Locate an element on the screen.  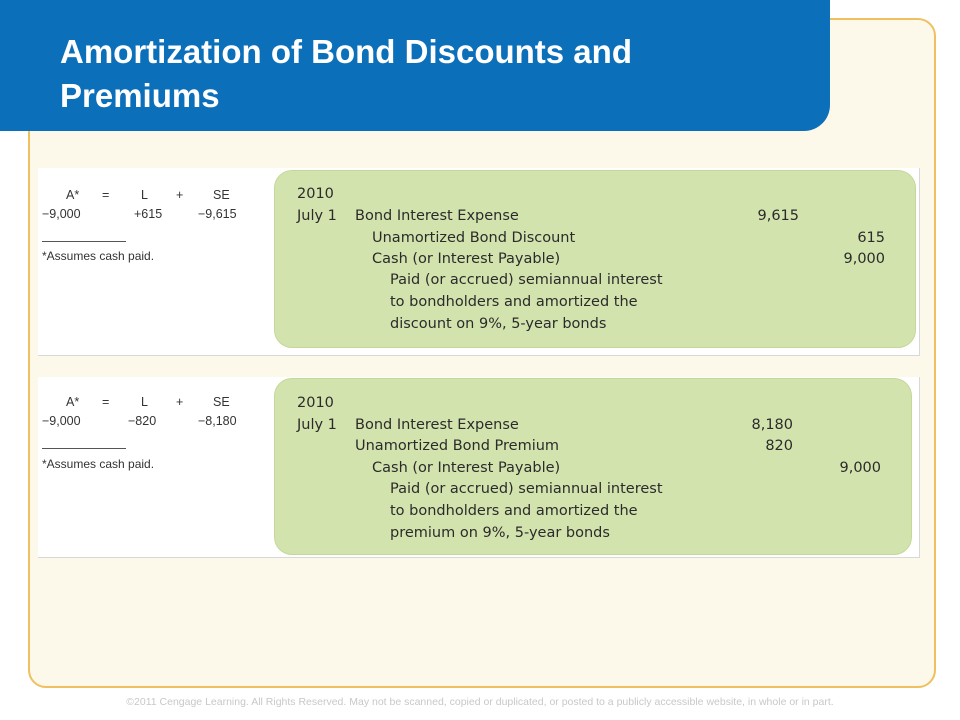
equation-value-liabilities: +615 is located at coordinates (148, 214).